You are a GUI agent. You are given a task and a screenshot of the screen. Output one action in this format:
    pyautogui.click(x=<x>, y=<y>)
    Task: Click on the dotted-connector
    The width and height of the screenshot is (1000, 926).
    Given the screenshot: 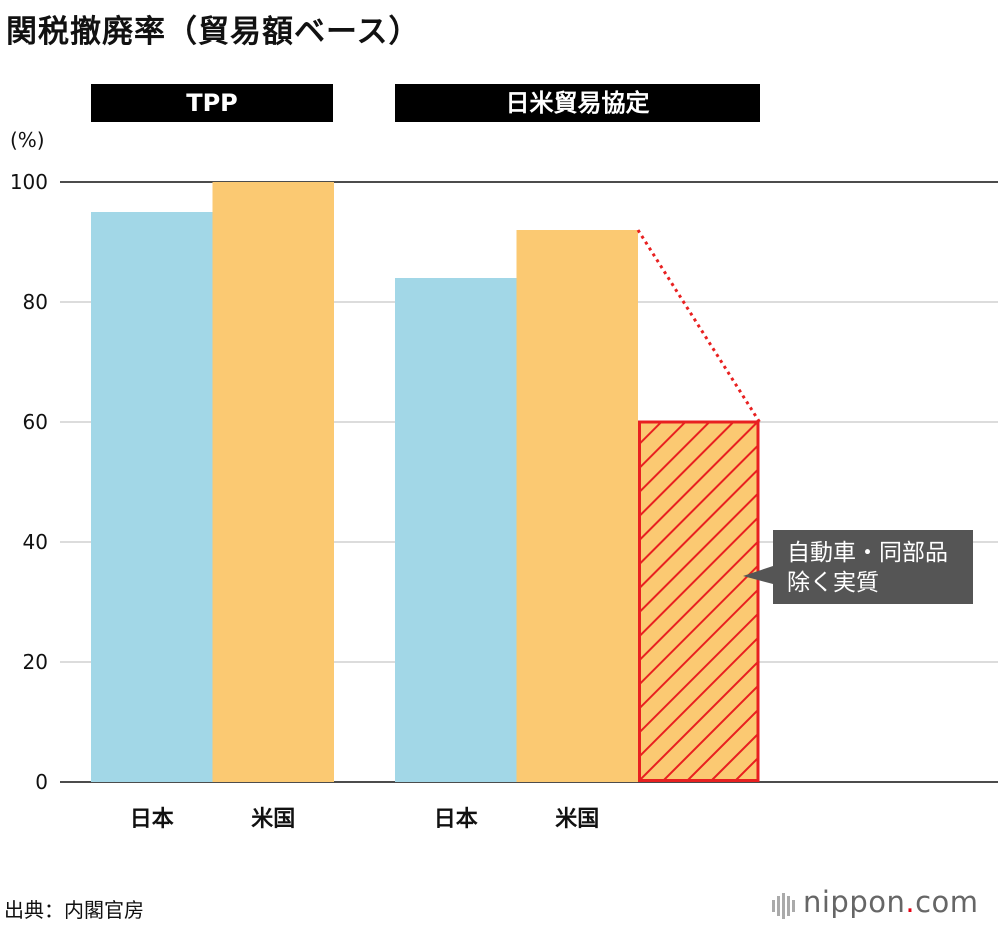 What is the action you would take?
    pyautogui.click(x=698, y=326)
    